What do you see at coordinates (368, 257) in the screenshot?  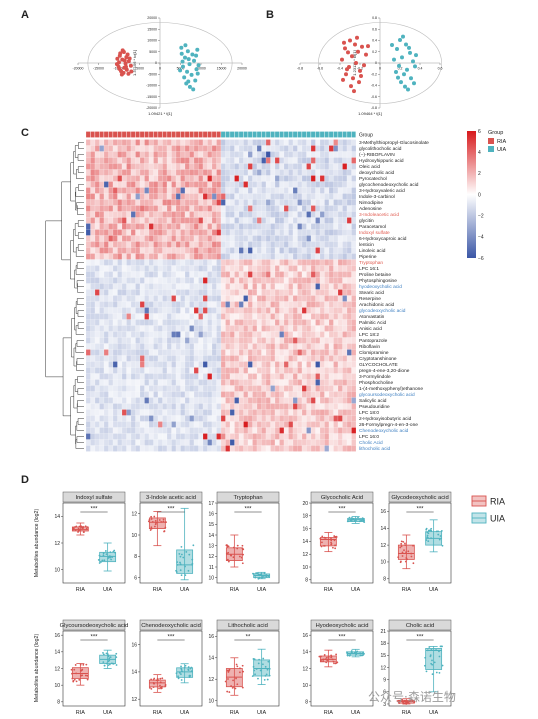 I see `heatmap-row-label: Piperine` at bounding box center [368, 257].